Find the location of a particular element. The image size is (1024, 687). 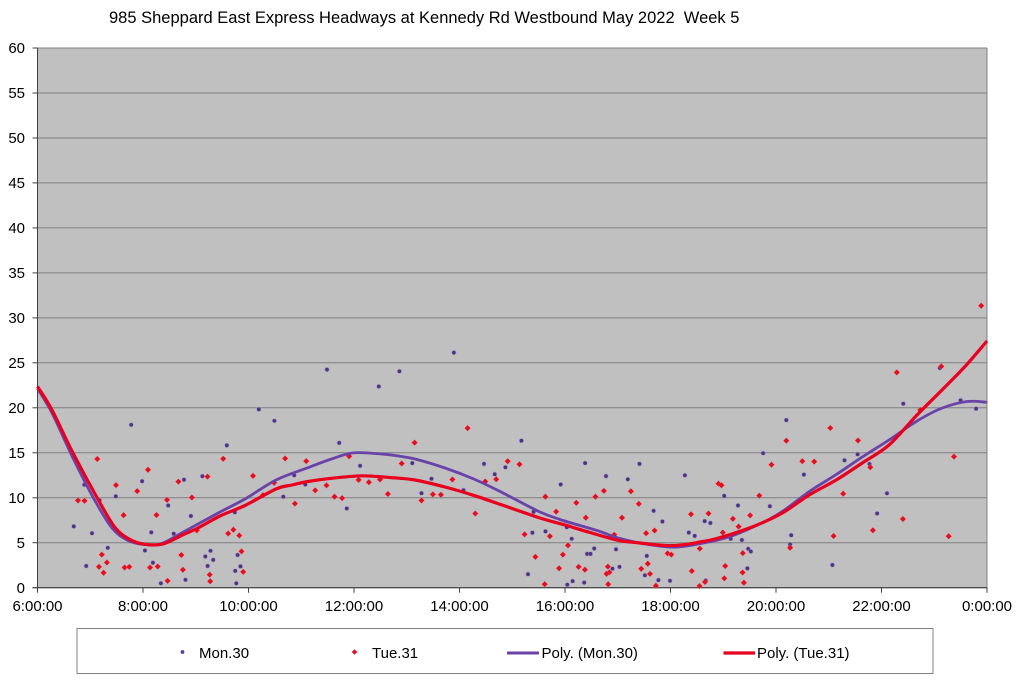

svg-text: Tue.31 is located at coordinates (395, 653).